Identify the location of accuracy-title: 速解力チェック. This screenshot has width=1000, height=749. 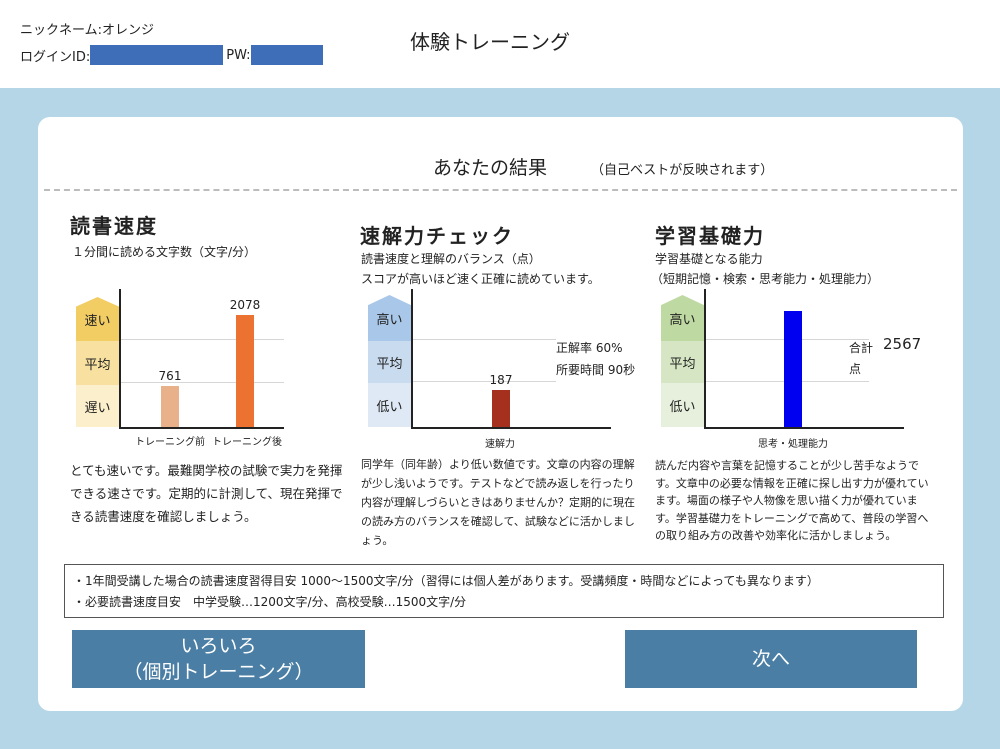
(437, 236).